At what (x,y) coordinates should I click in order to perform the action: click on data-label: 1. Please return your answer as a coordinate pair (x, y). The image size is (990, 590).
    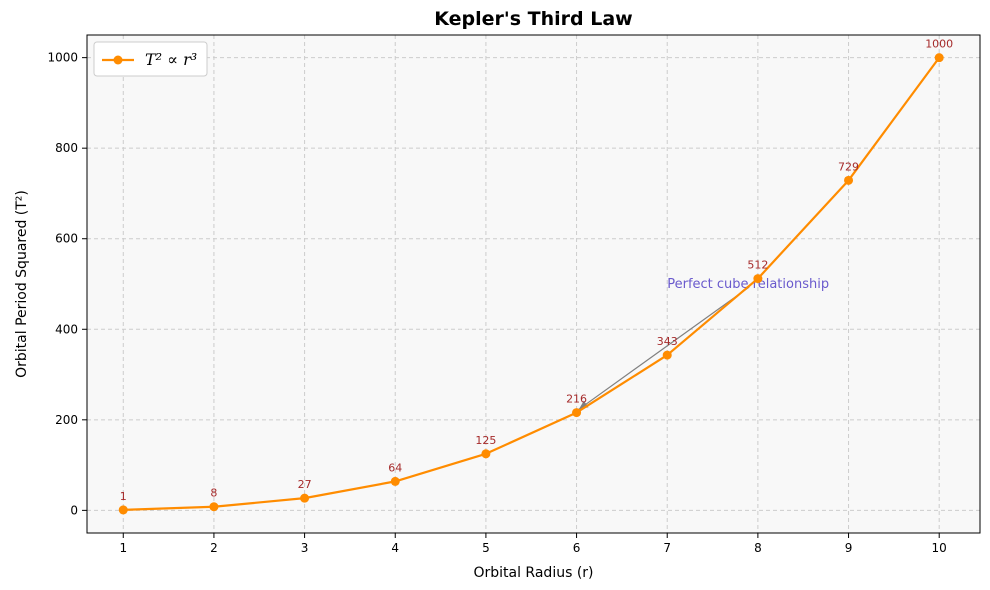
    Looking at the image, I should click on (123, 496).